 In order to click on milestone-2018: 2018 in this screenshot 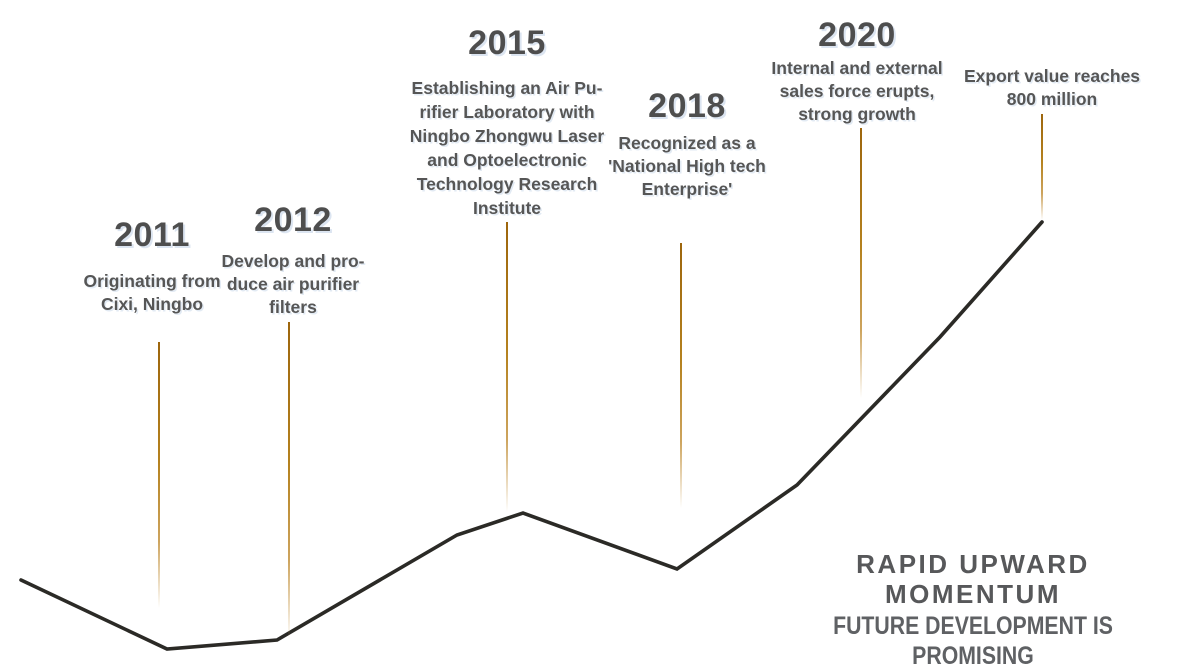, I will do `click(687, 106)`.